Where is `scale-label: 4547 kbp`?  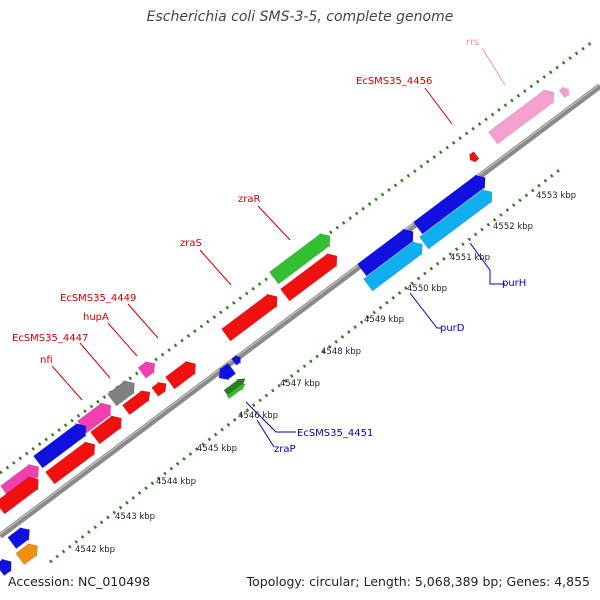
scale-label: 4547 kbp is located at coordinates (300, 384).